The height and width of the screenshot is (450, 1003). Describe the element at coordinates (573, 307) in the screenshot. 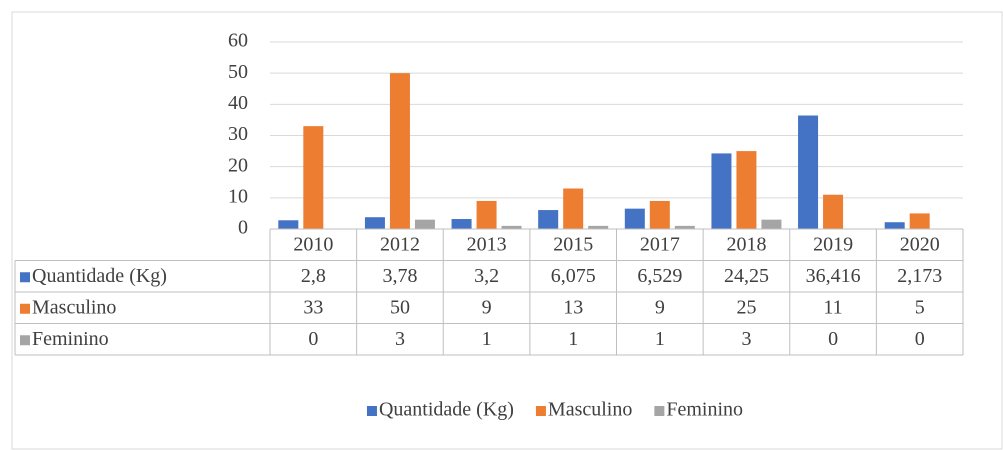

I see `table-cell: 13` at that location.